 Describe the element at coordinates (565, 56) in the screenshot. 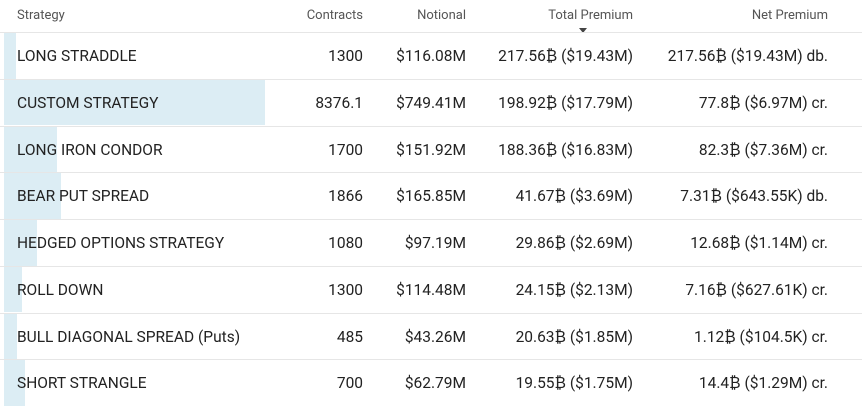

I see `total-premium-cell: 217.56₿ ($19.43M)` at that location.